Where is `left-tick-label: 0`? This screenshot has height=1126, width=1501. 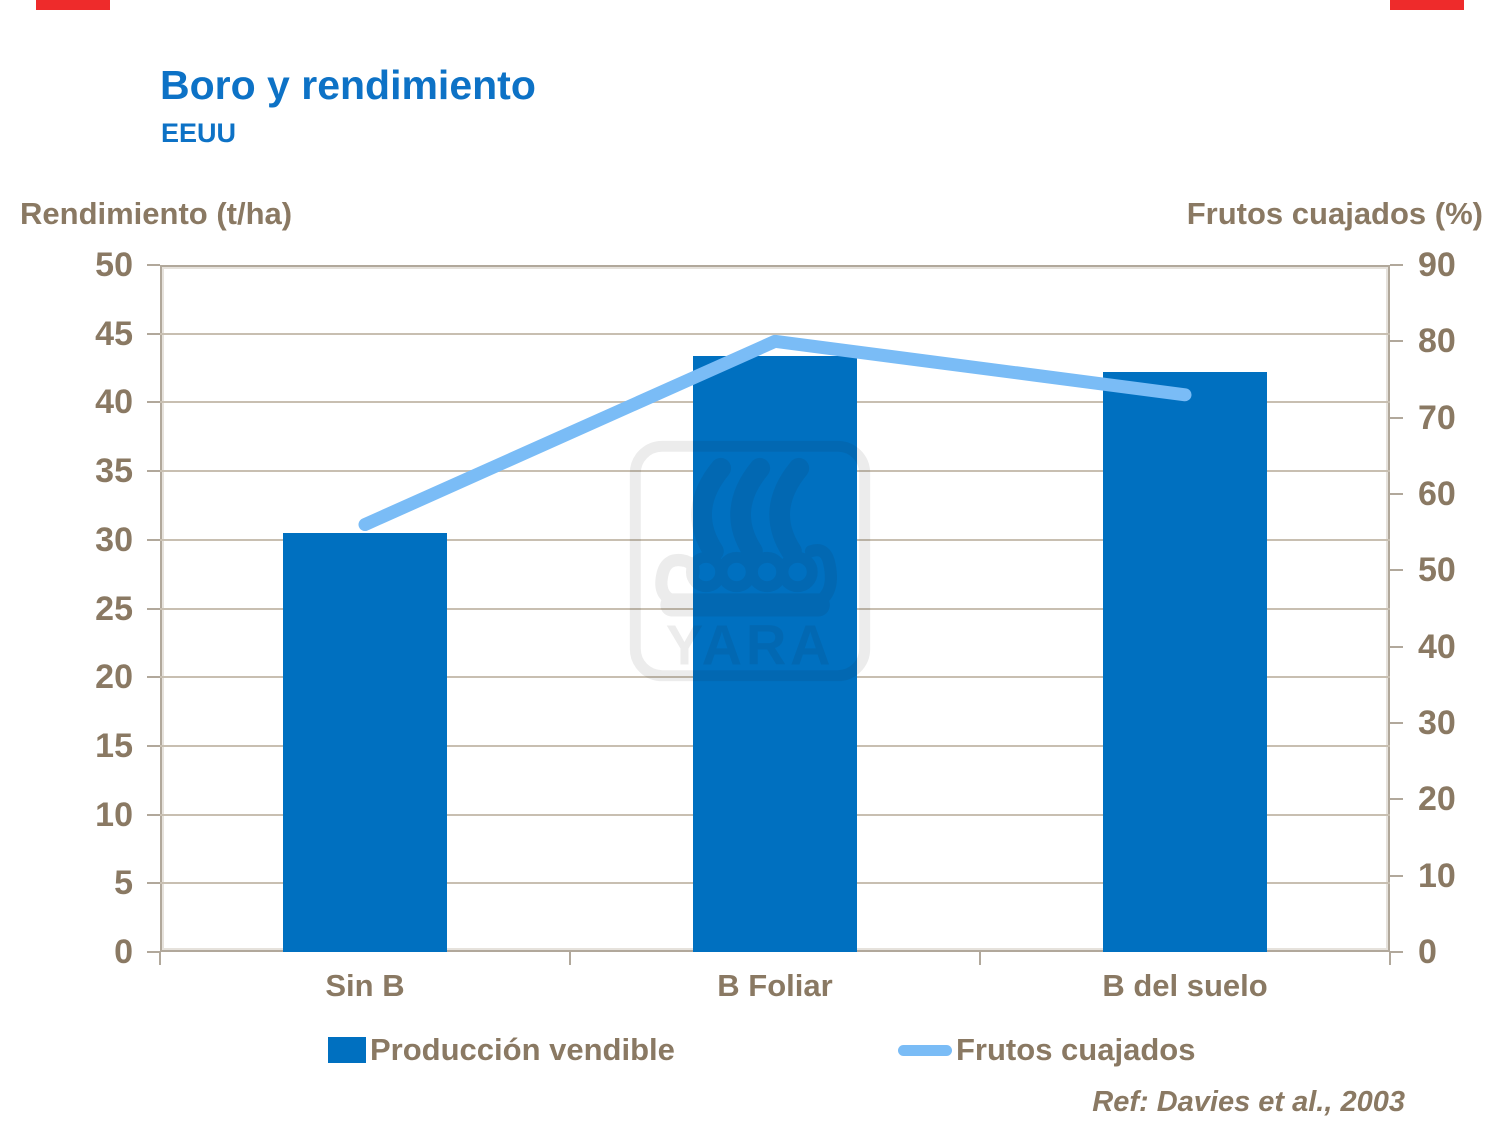 left-tick-label: 0 is located at coordinates (123, 952).